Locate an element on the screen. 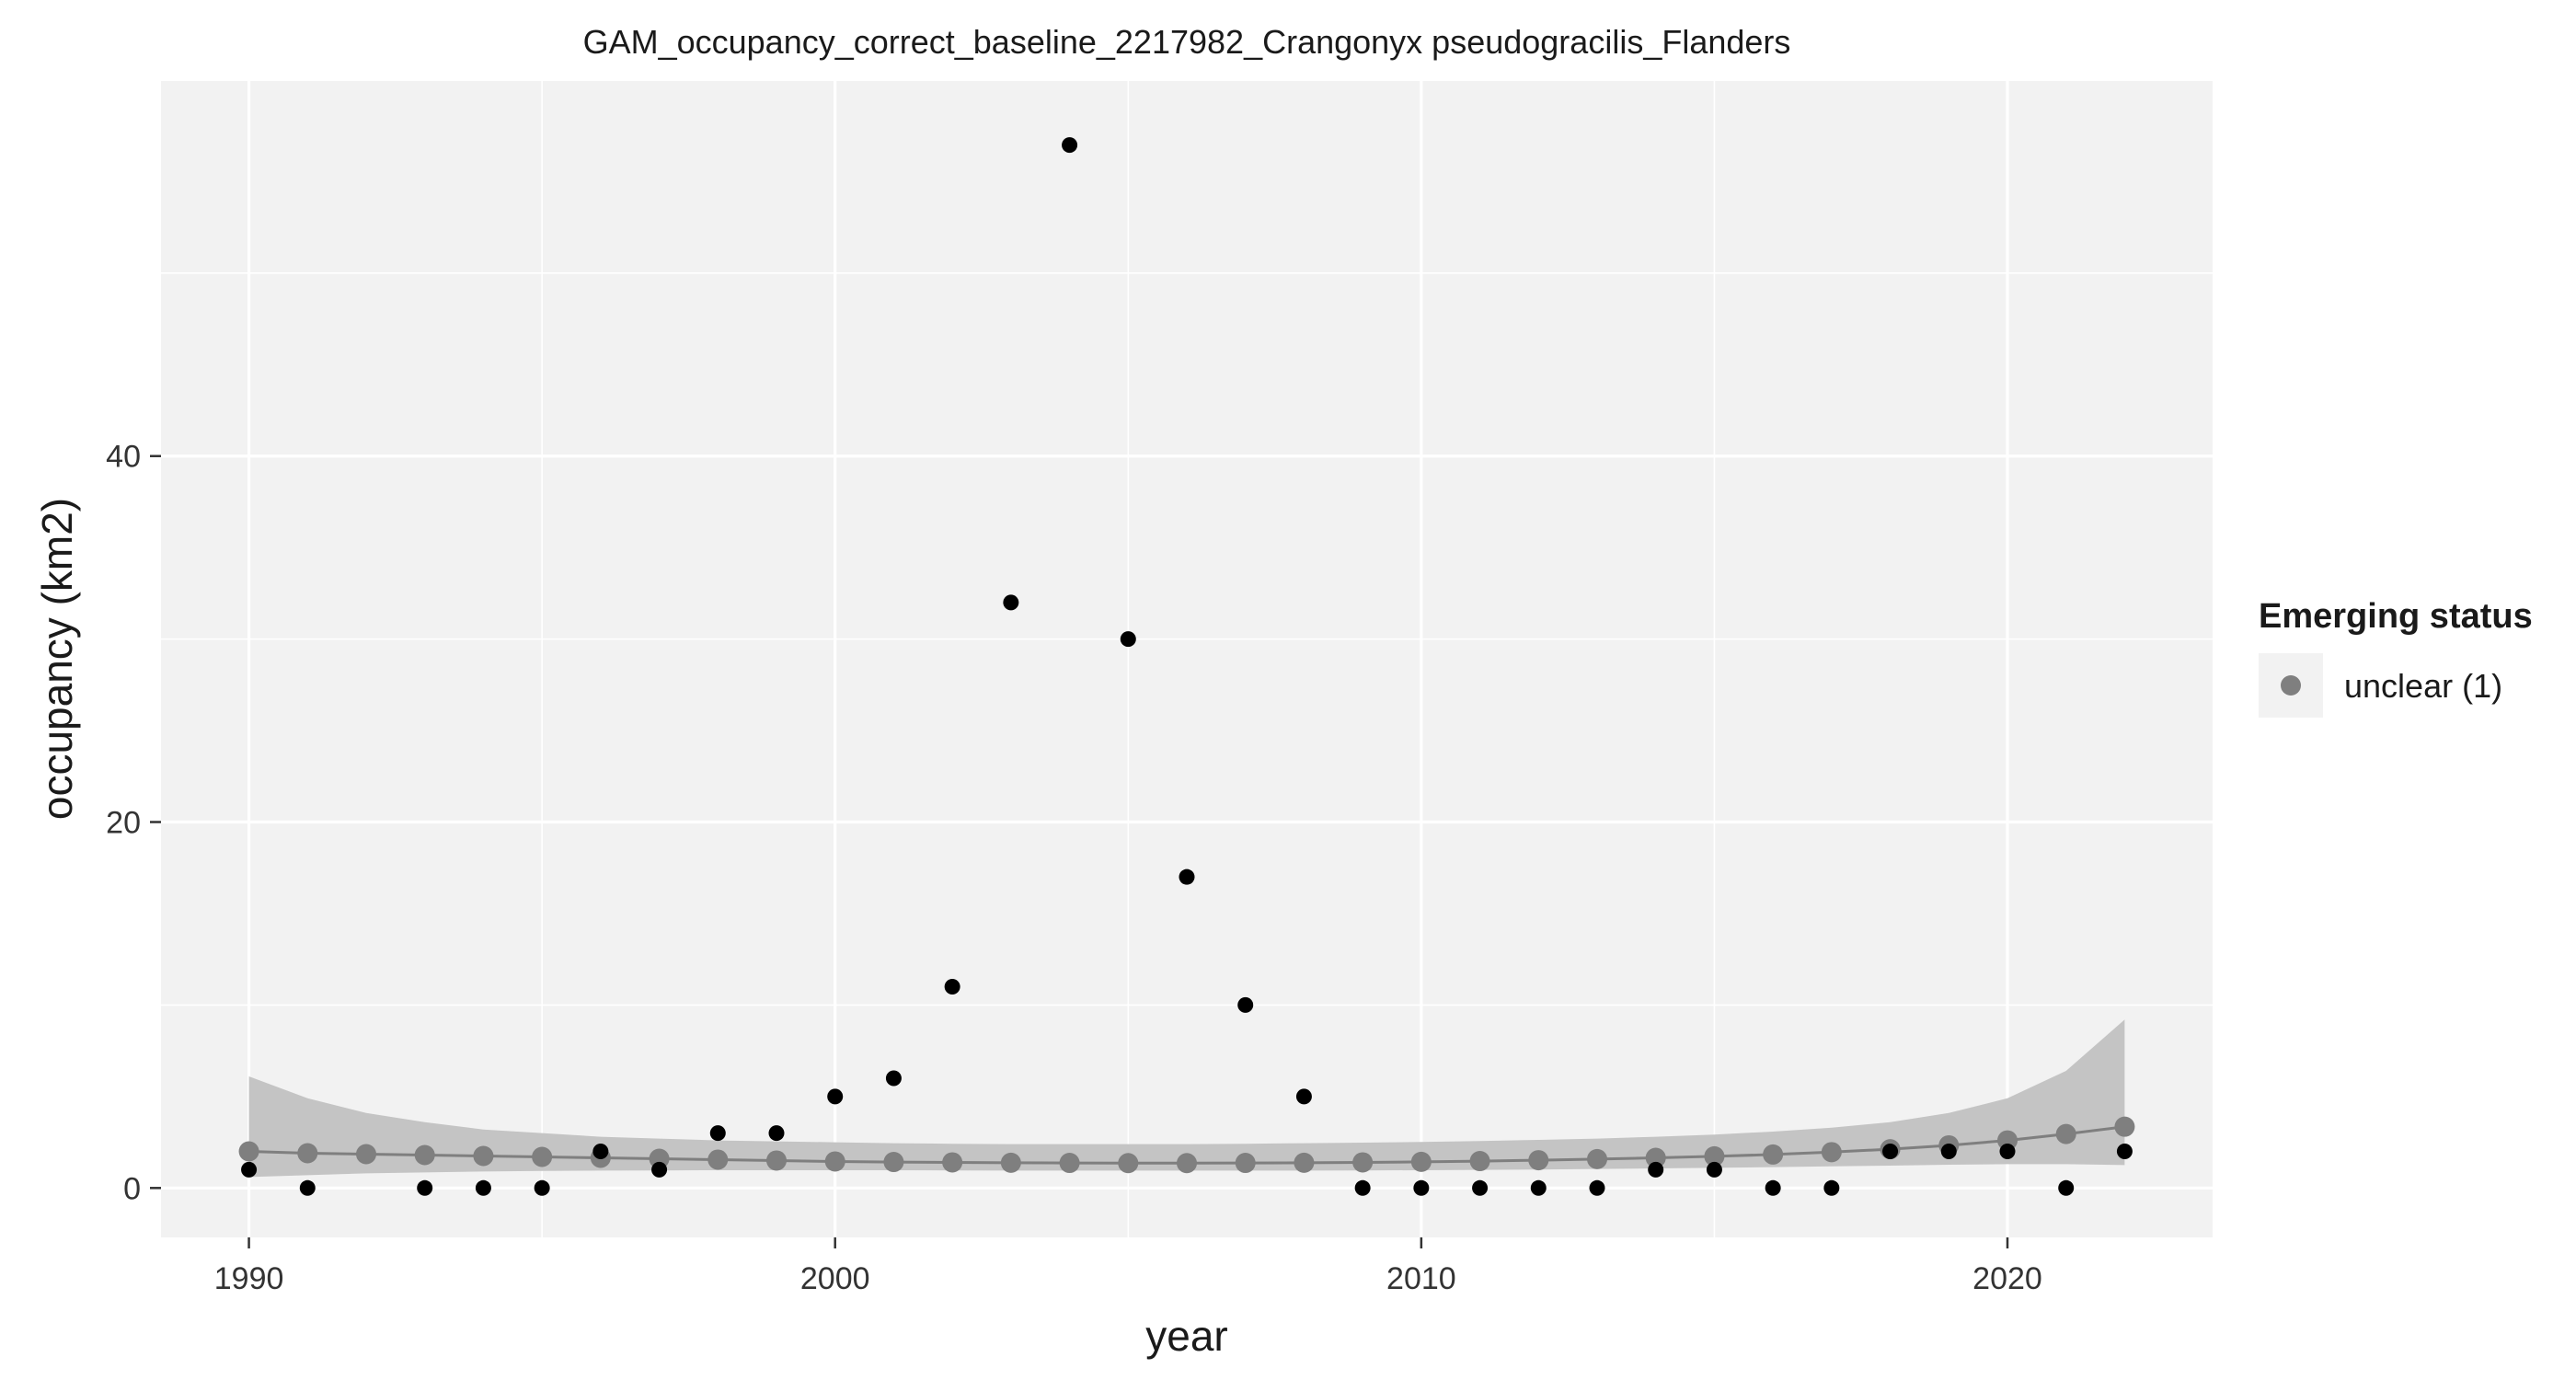  x-axis: 1990 2000 2010 2020 is located at coordinates (1128, 1266).